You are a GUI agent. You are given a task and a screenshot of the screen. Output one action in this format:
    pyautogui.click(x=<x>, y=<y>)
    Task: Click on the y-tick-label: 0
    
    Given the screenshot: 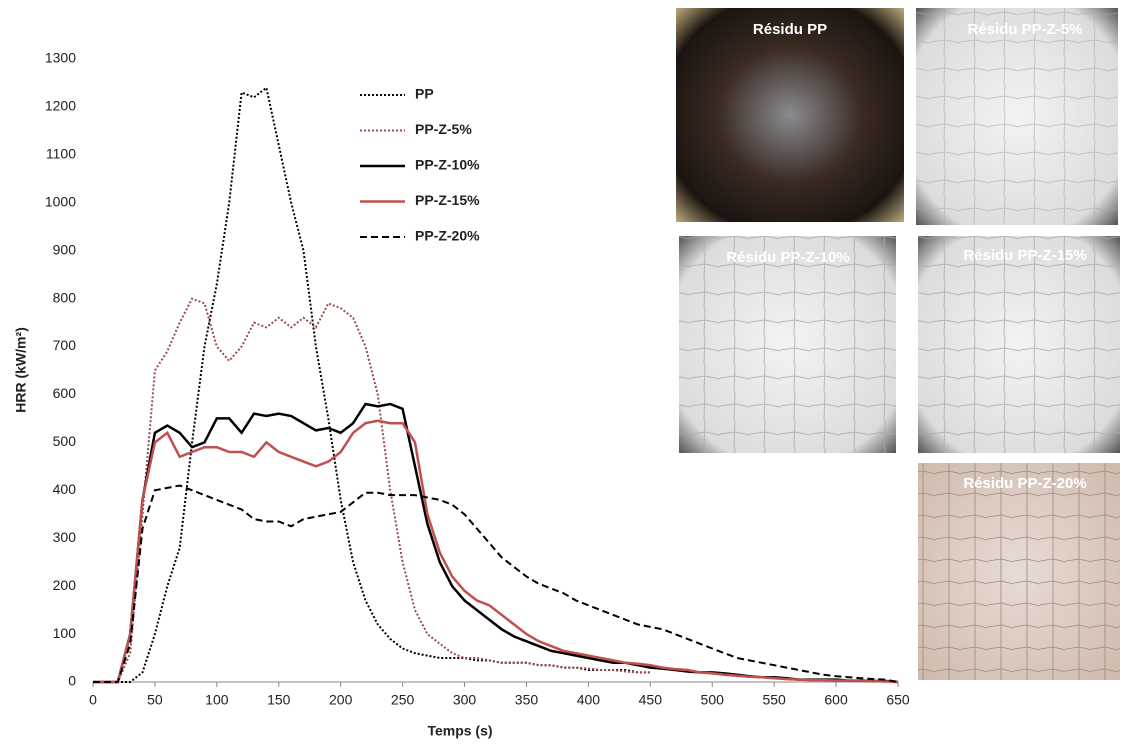 What is the action you would take?
    pyautogui.click(x=72, y=681)
    